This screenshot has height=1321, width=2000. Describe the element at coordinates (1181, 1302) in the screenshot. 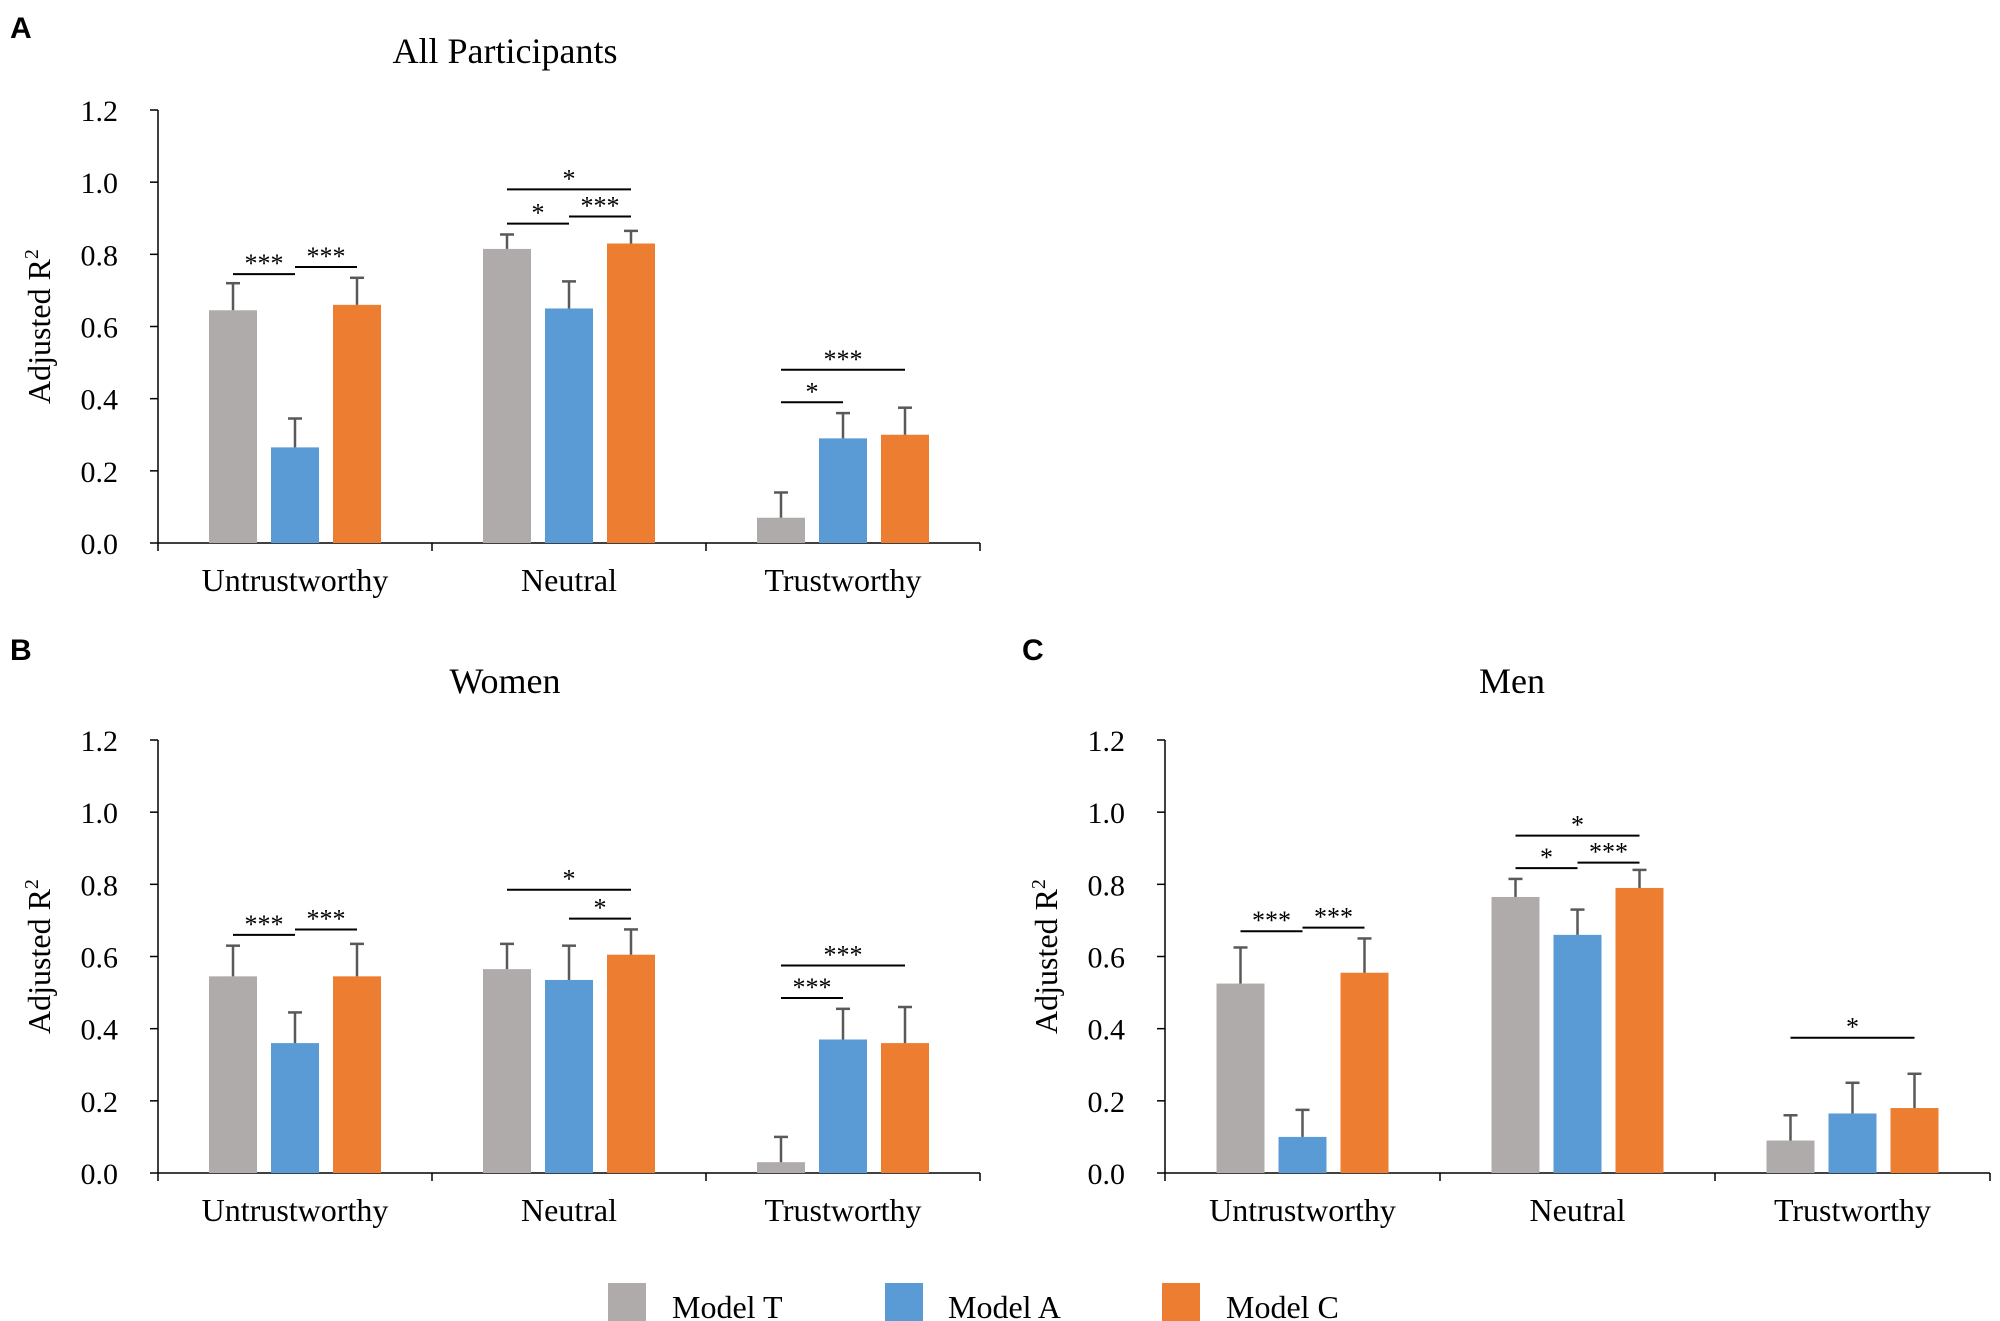

I see `legend-swatch-model-c` at that location.